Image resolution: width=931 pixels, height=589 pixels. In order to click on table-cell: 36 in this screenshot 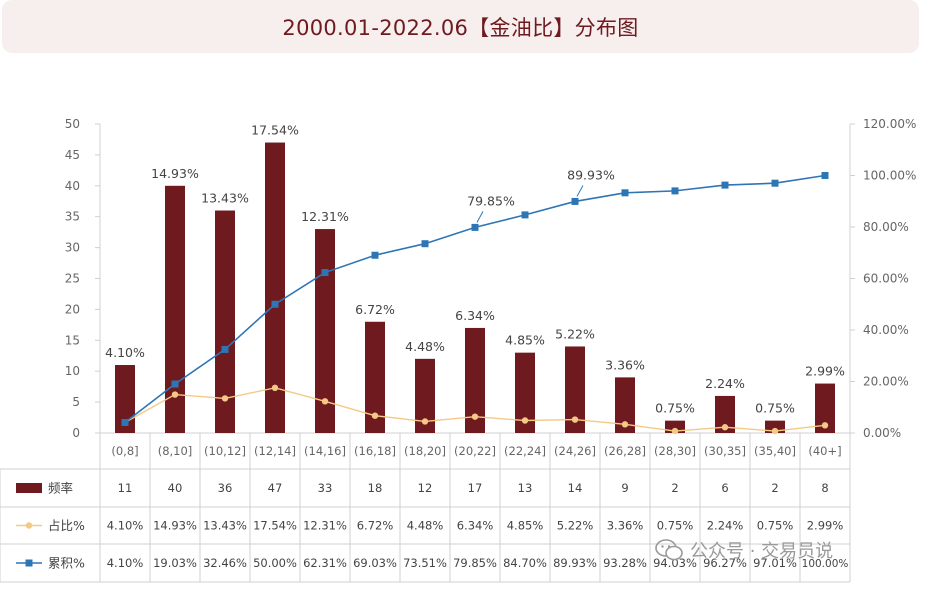, I will do `click(225, 488)`.